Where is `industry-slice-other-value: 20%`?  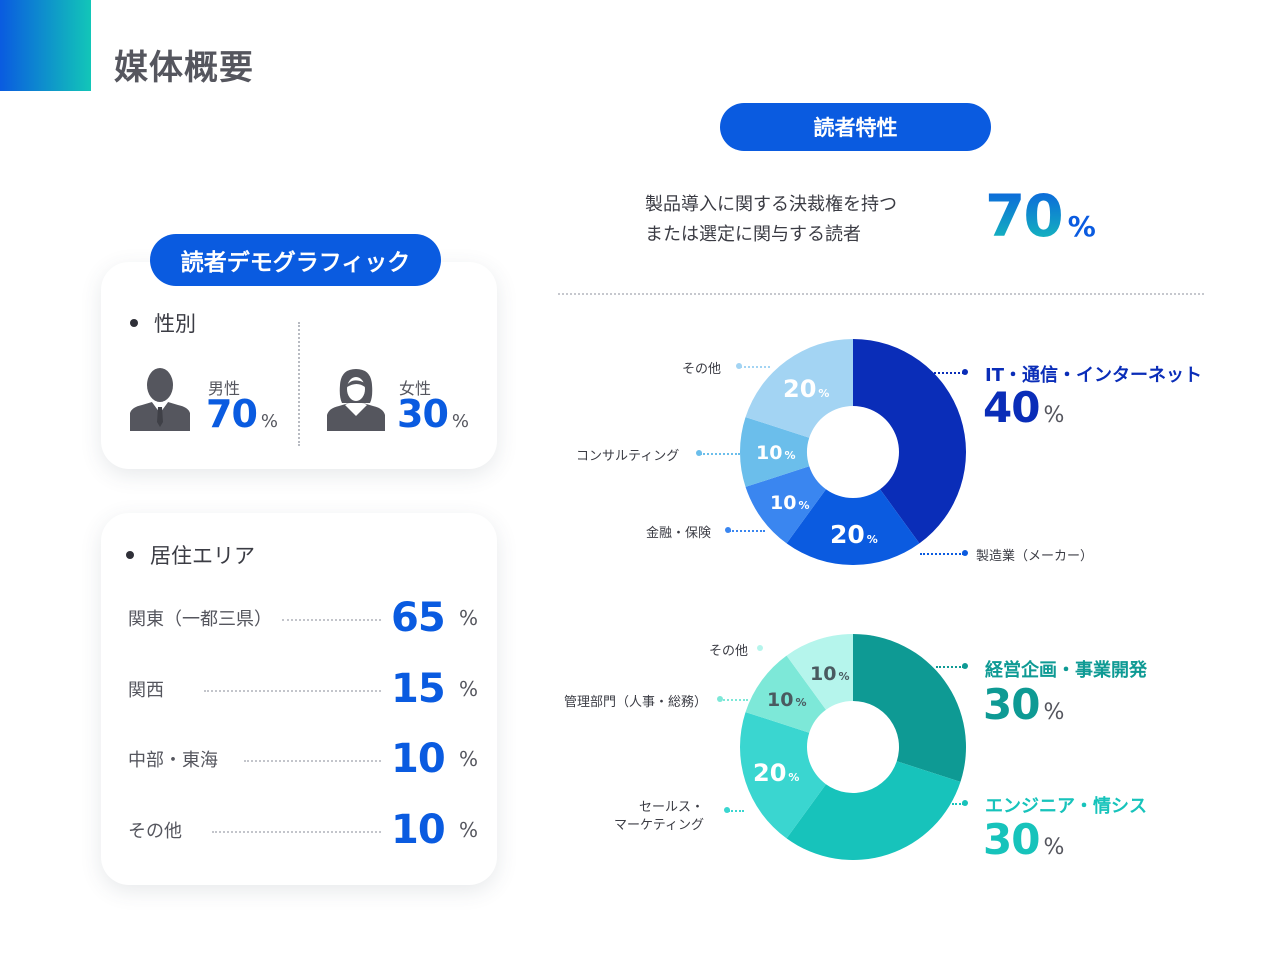
industry-slice-other-value: 20% is located at coordinates (806, 389).